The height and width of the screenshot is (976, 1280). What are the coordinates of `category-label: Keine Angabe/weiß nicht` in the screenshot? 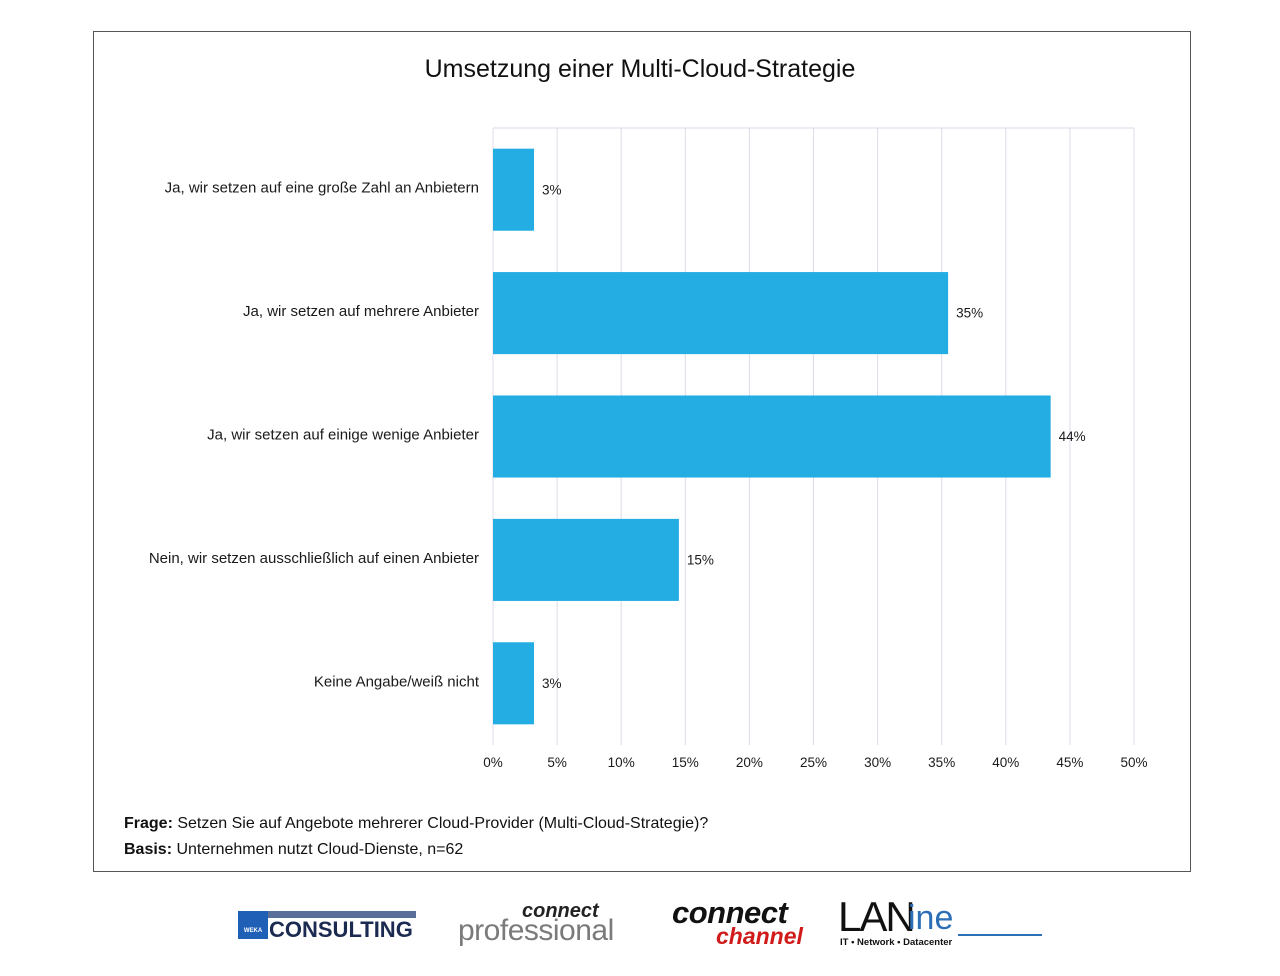 It's located at (397, 681).